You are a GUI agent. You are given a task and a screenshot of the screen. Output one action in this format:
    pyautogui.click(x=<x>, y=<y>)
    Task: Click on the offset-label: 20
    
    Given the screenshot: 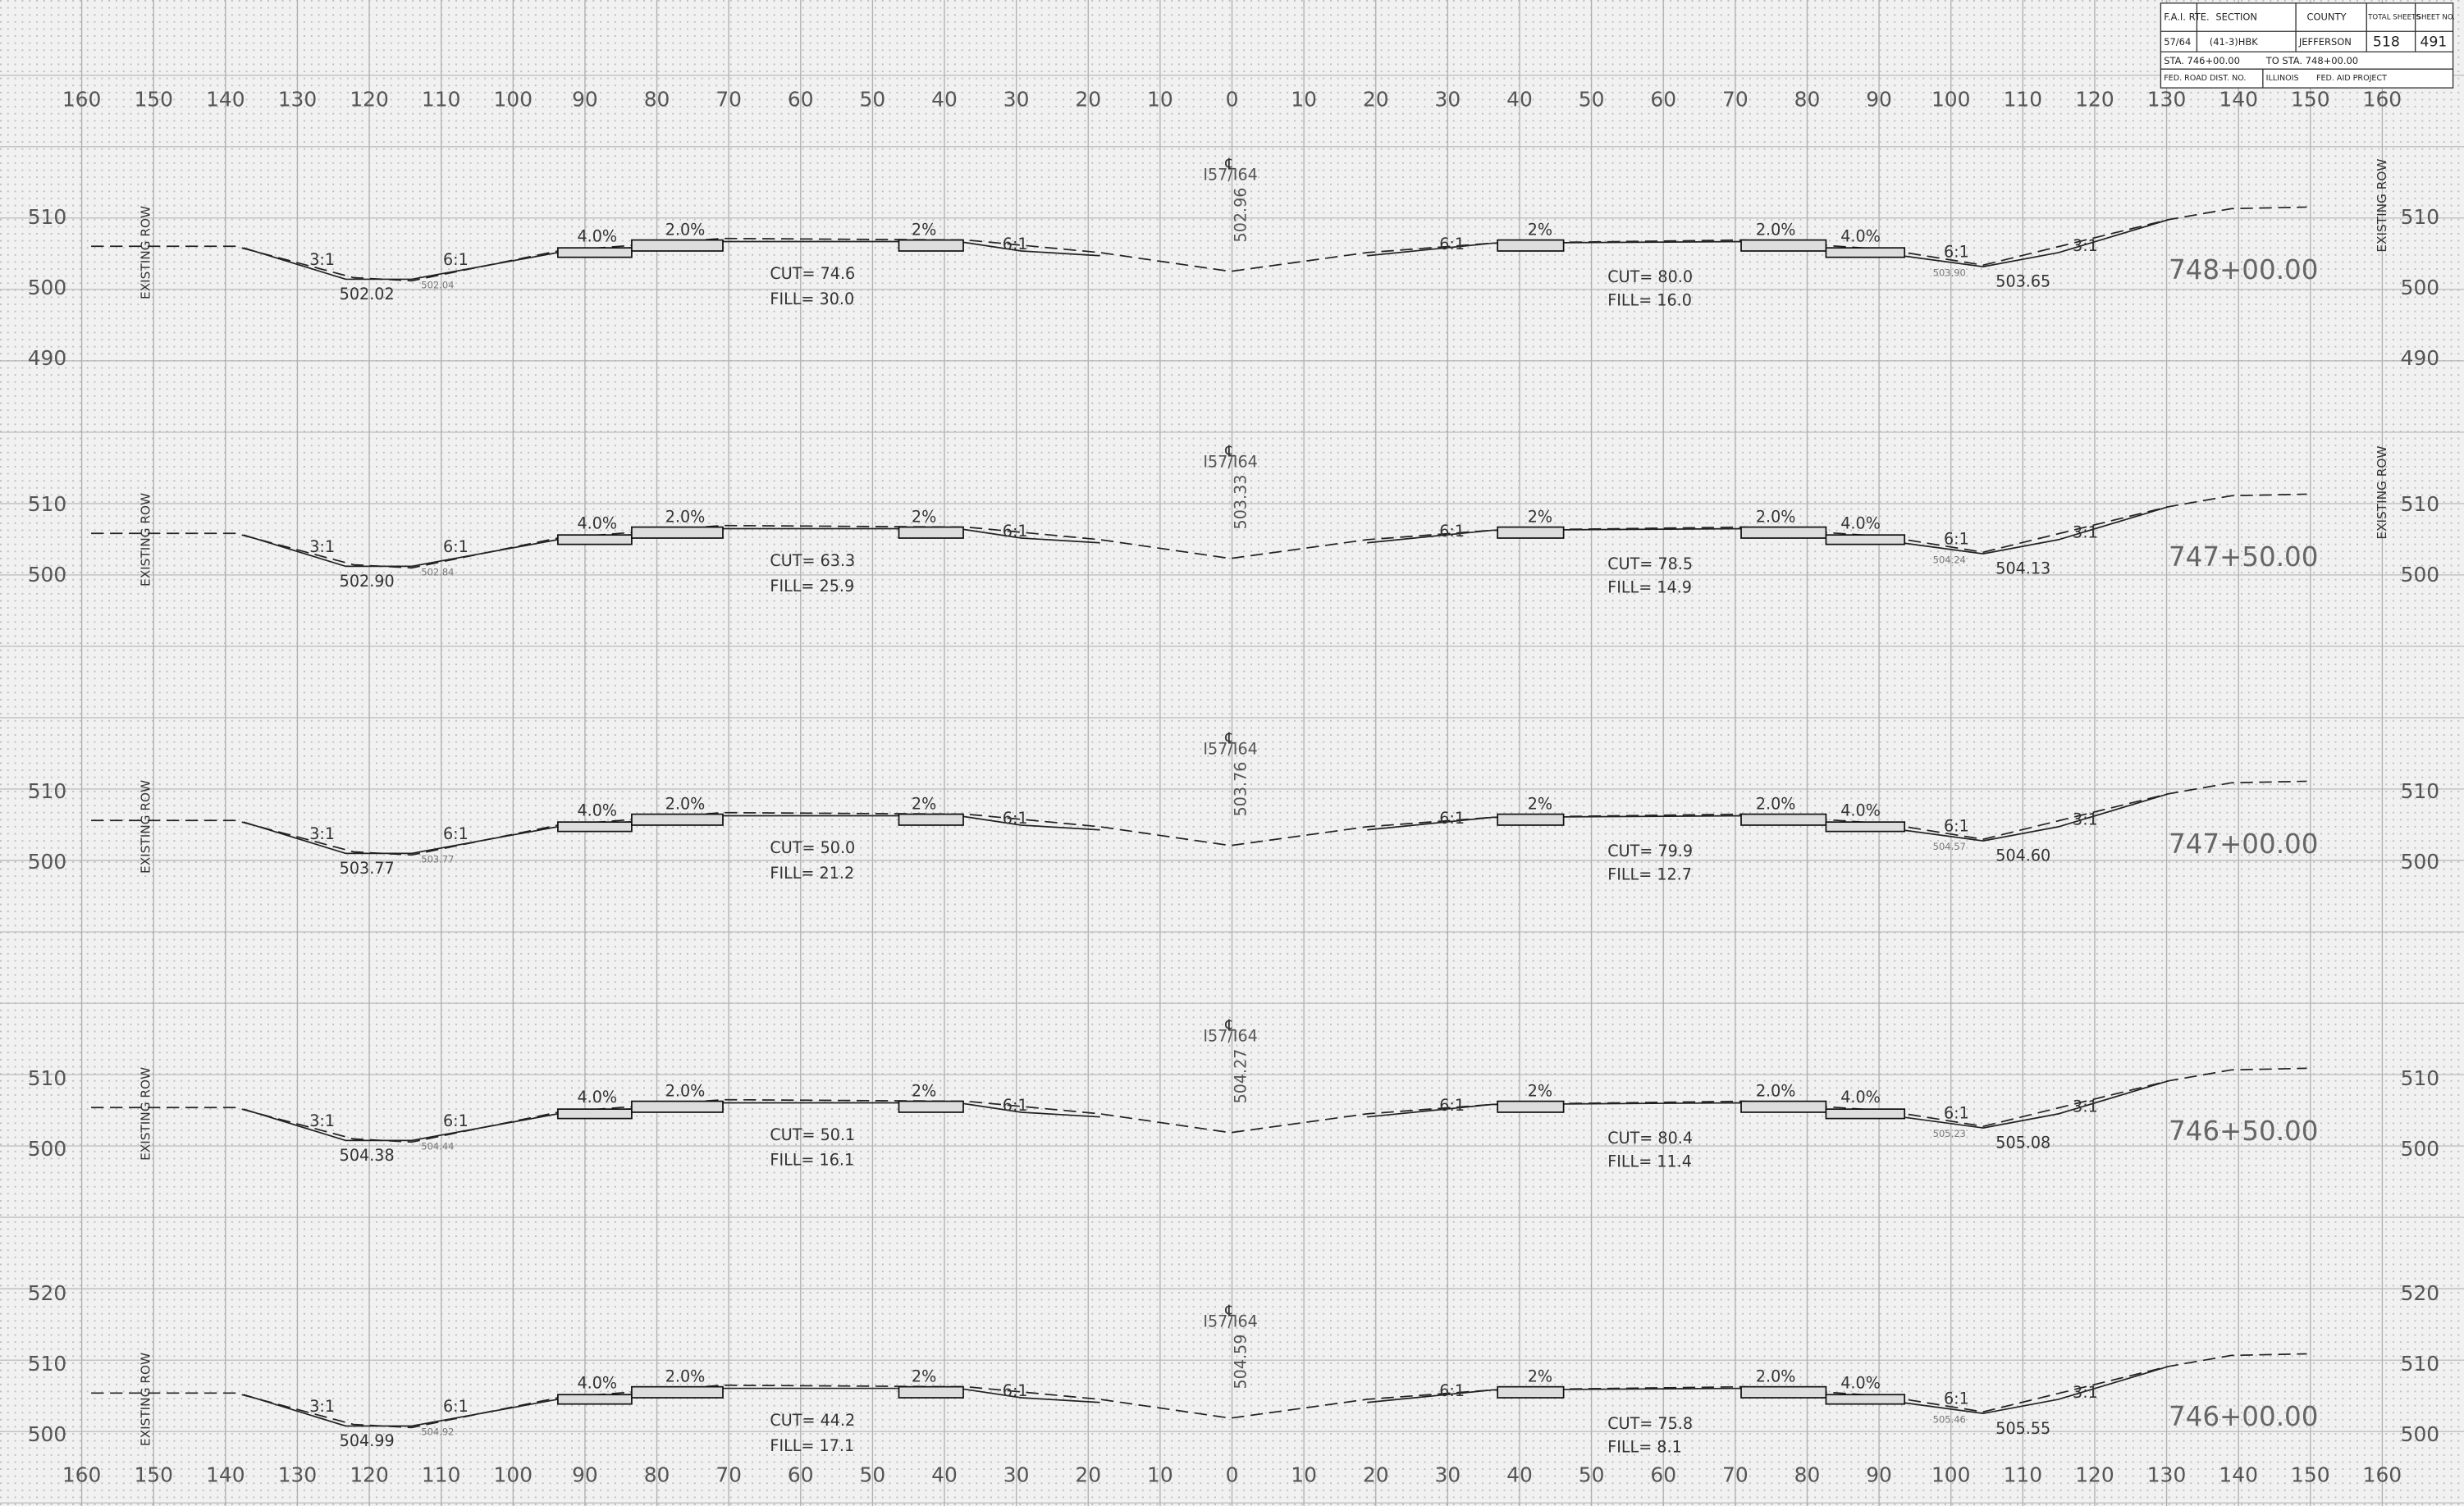 What is the action you would take?
    pyautogui.click(x=1376, y=1475)
    